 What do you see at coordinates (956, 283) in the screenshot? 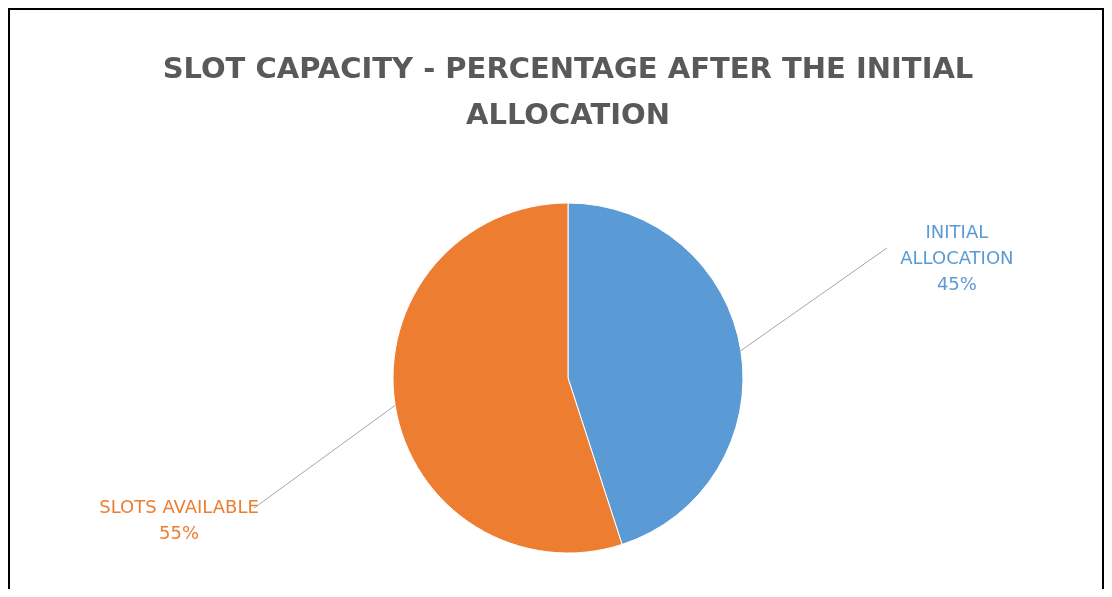
I see `data-label: 45%` at bounding box center [956, 283].